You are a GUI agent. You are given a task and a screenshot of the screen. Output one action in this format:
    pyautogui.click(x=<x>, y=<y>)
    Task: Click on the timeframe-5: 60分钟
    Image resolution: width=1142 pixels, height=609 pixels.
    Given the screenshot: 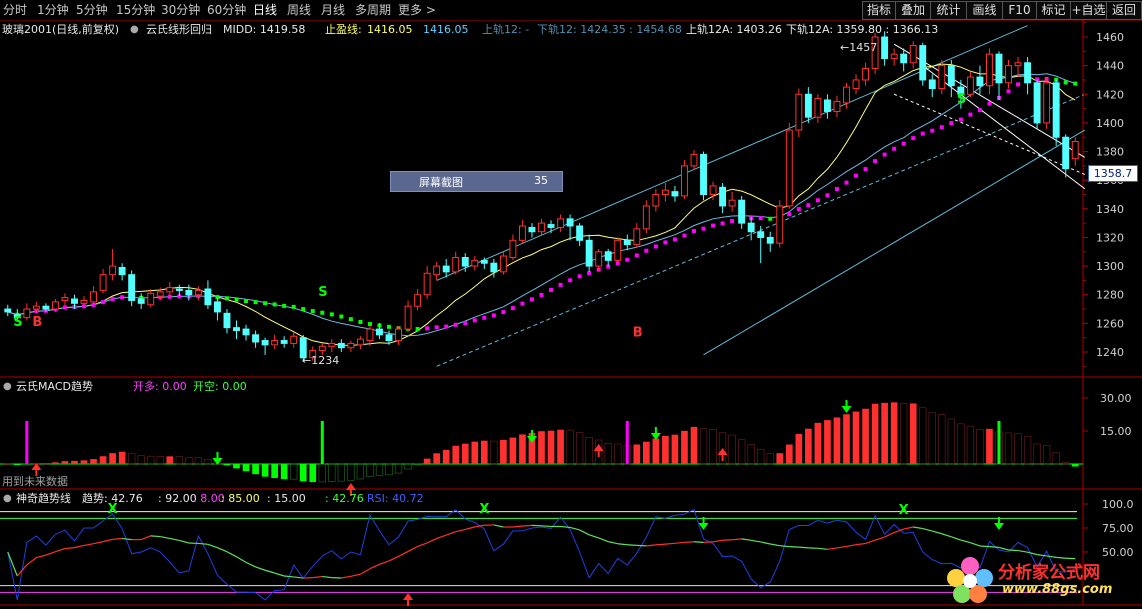 What is the action you would take?
    pyautogui.click(x=227, y=10)
    